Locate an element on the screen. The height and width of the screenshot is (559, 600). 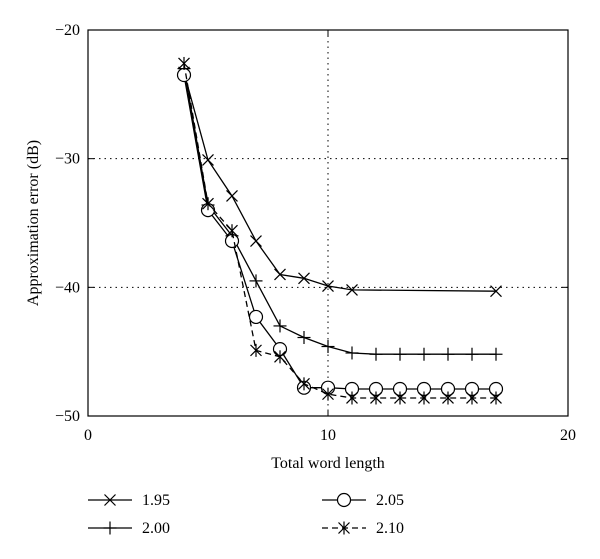
legend-label: 2.00 is located at coordinates (156, 528).